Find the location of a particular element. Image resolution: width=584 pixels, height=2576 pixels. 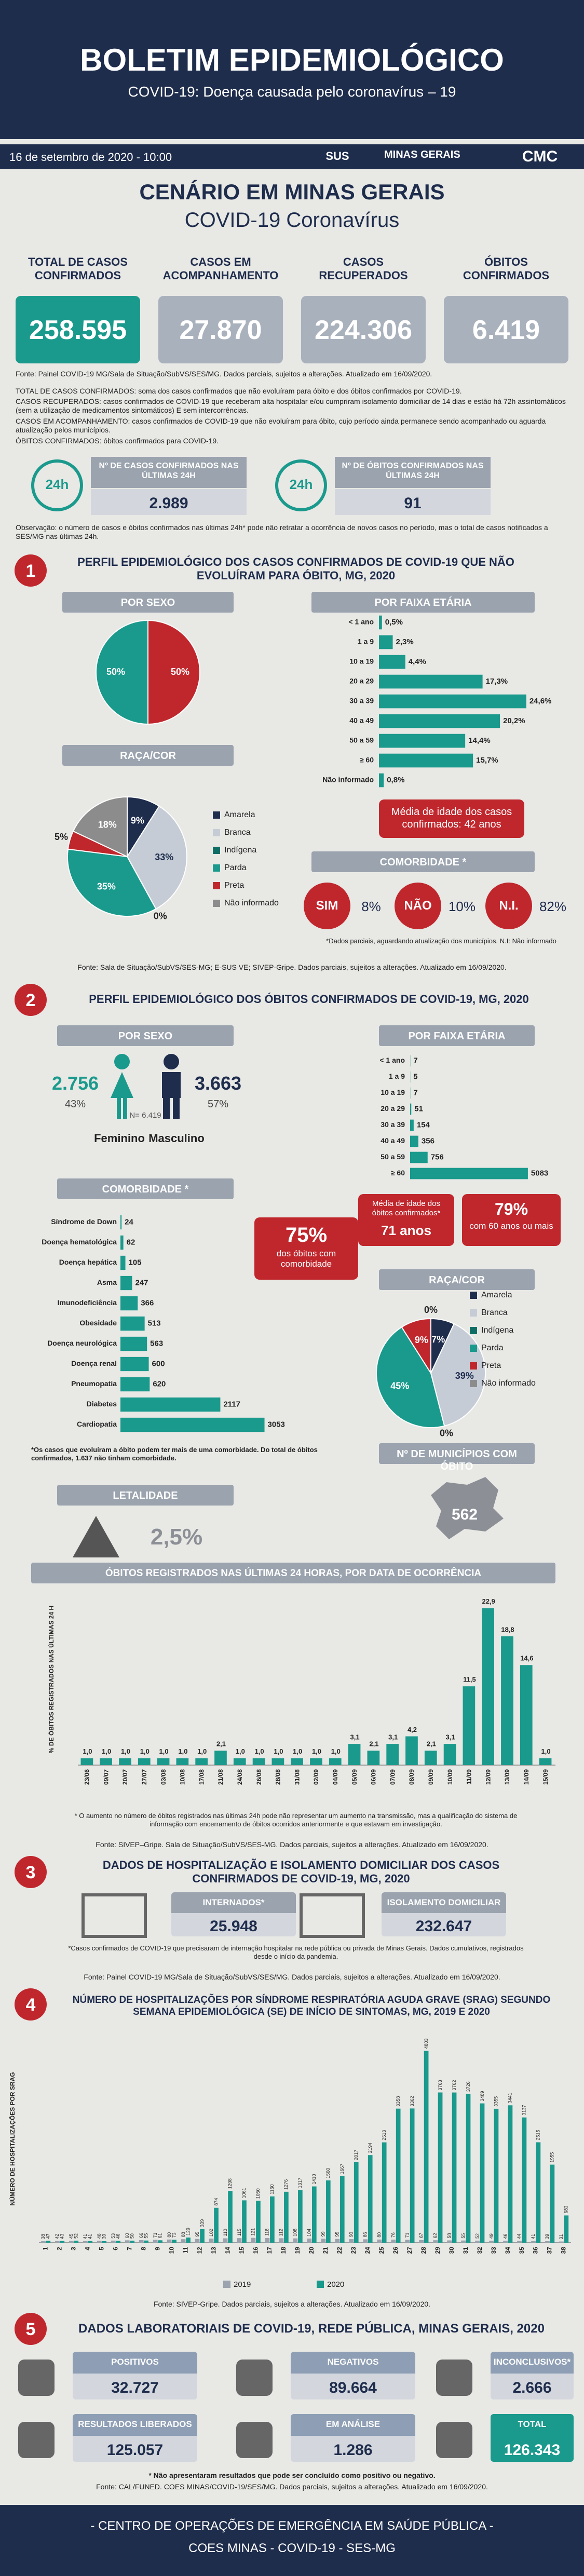

x-tick-label: 11/09 is located at coordinates (469, 1777).